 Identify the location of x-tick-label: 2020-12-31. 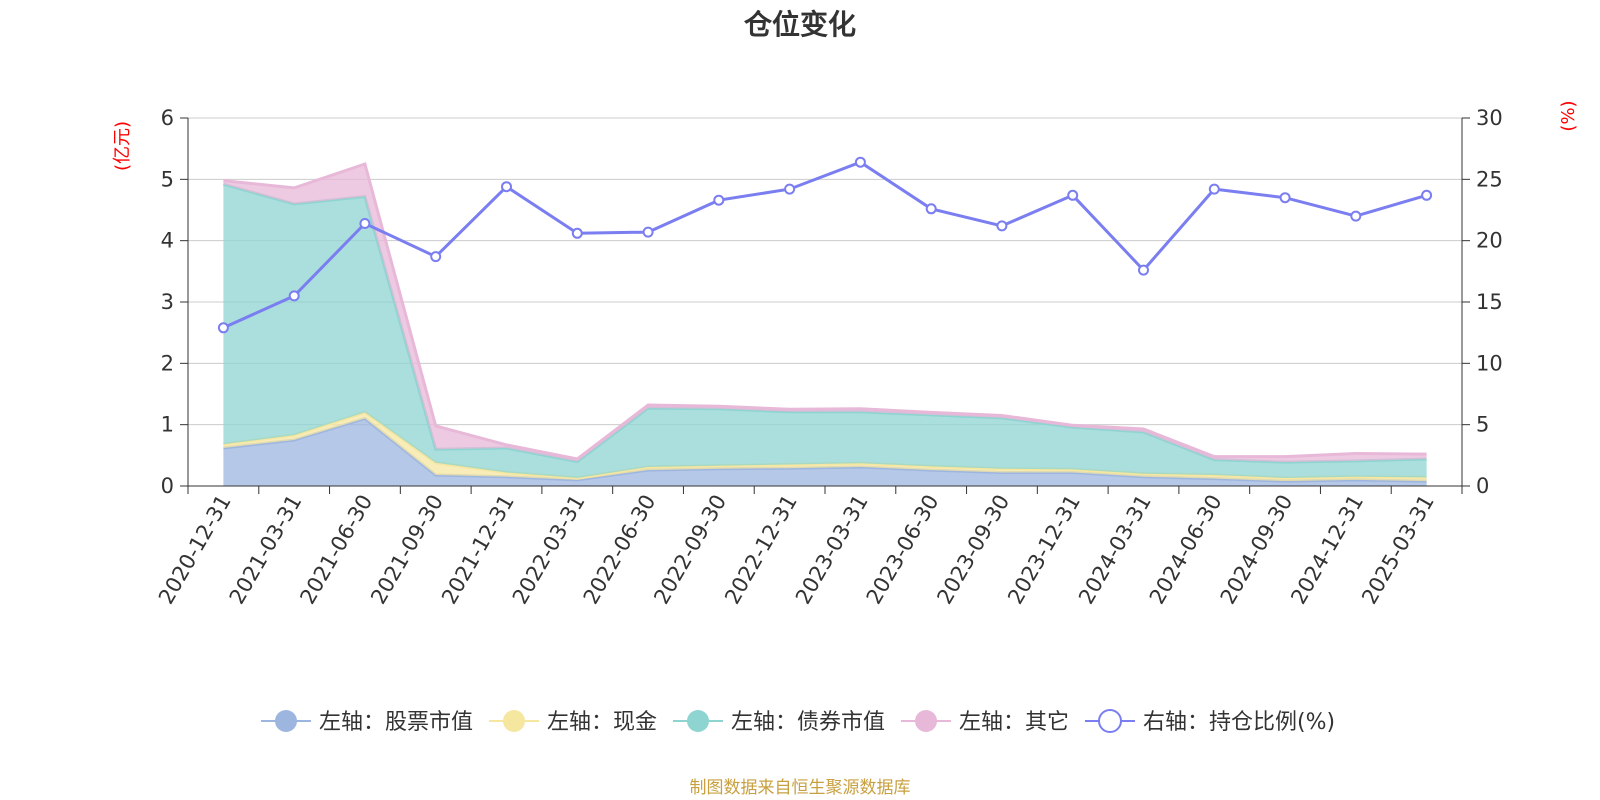
(195, 550).